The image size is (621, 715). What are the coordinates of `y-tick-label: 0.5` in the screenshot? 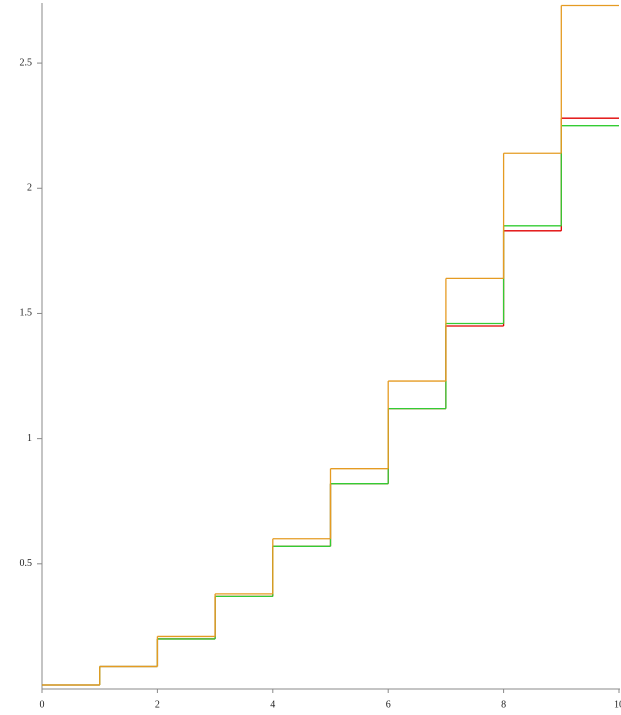 It's located at (26, 563).